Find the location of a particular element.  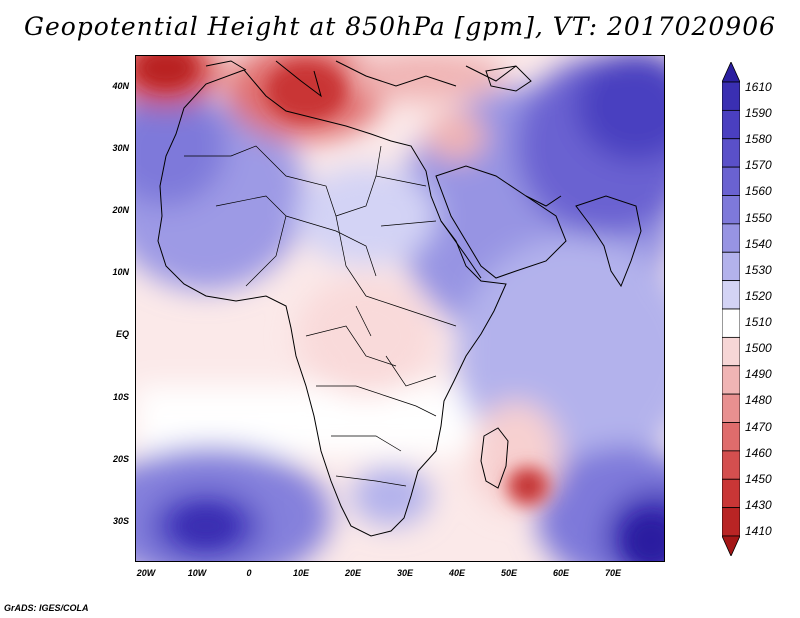

colorbar-tick-label: 1490 is located at coordinates (758, 374).